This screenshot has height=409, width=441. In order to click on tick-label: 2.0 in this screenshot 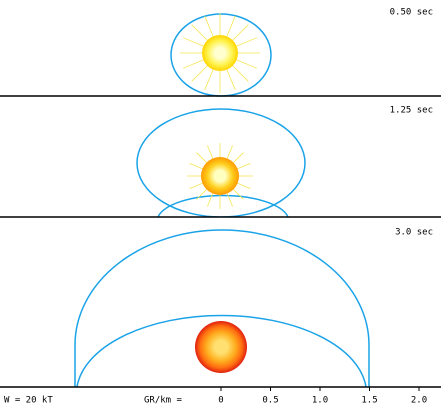, I will do `click(419, 401)`.